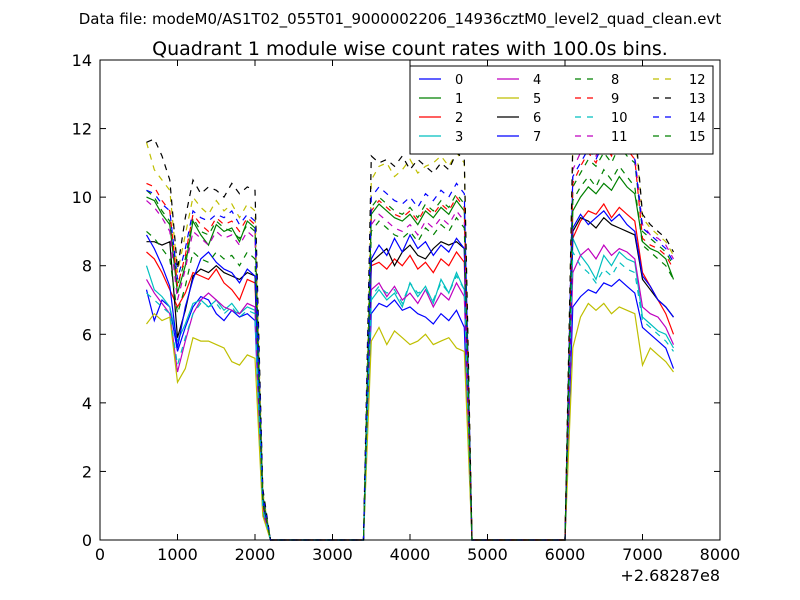 Image resolution: width=800 pixels, height=600 pixels. What do you see at coordinates (720, 554) in the screenshot?
I see `x-tick-label: 8000` at bounding box center [720, 554].